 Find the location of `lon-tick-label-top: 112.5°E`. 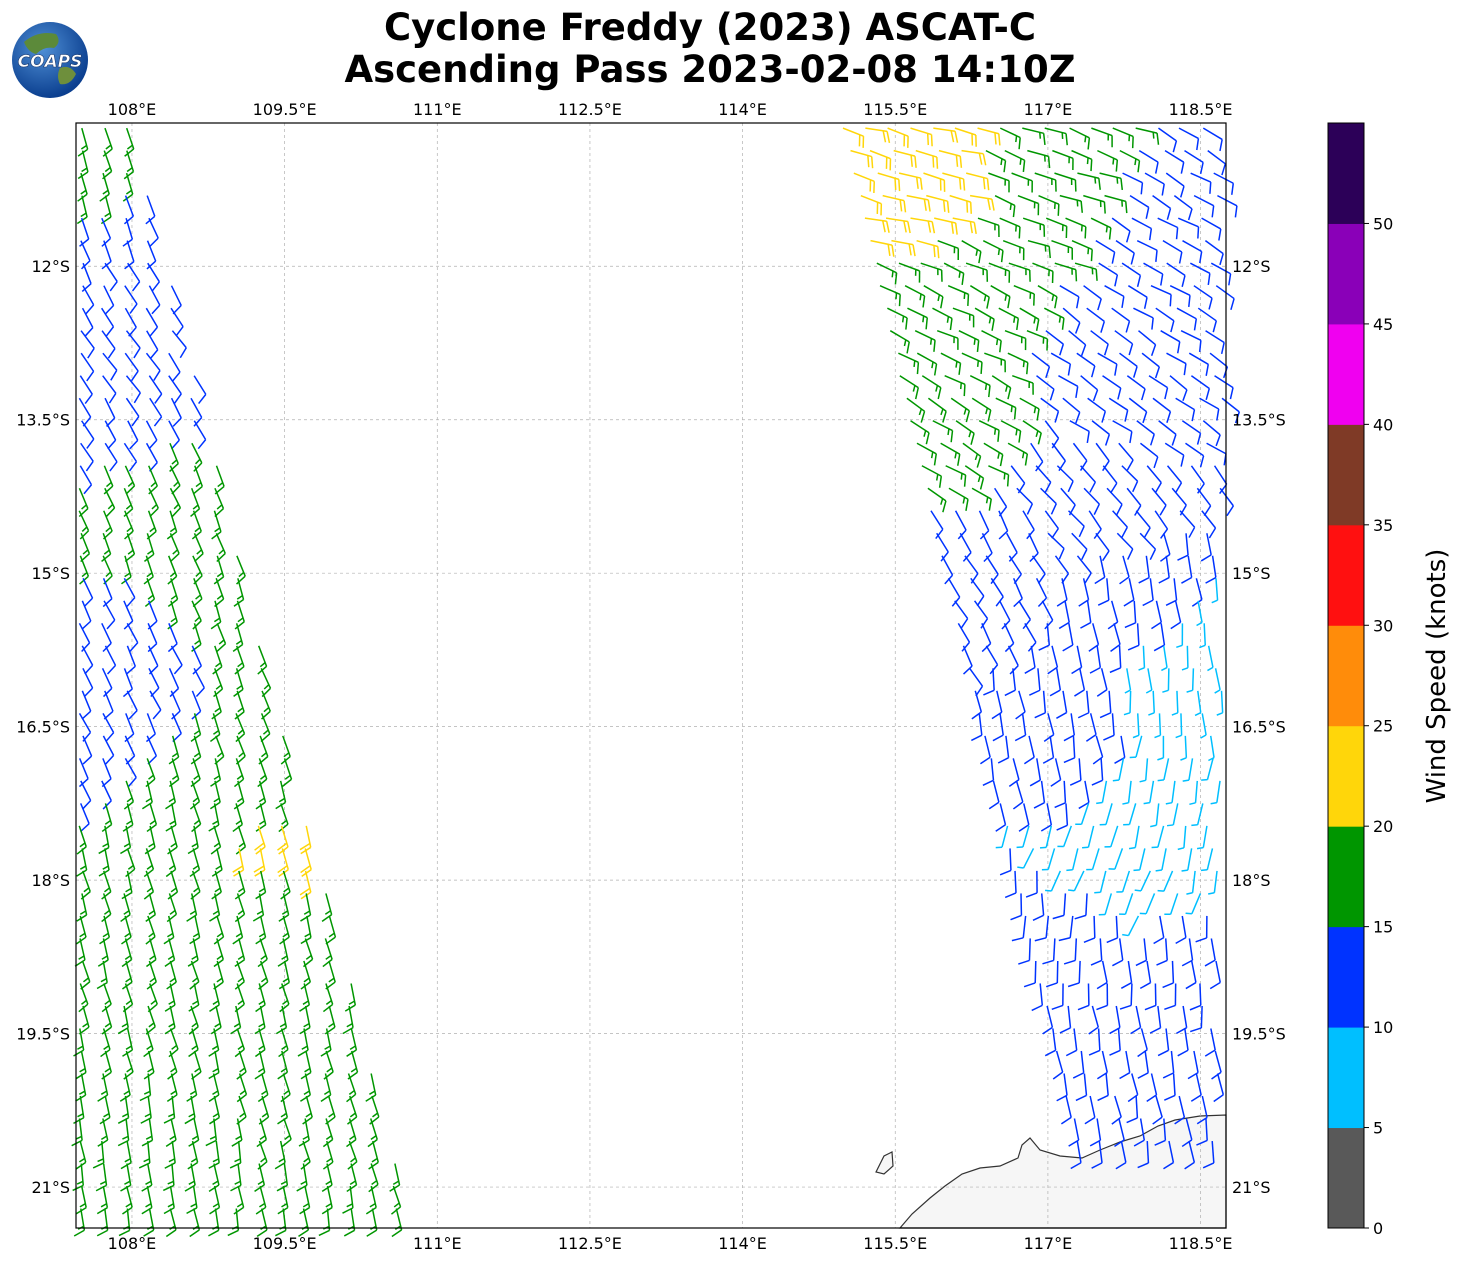

lon-tick-label-top: 112.5°E is located at coordinates (590, 109).